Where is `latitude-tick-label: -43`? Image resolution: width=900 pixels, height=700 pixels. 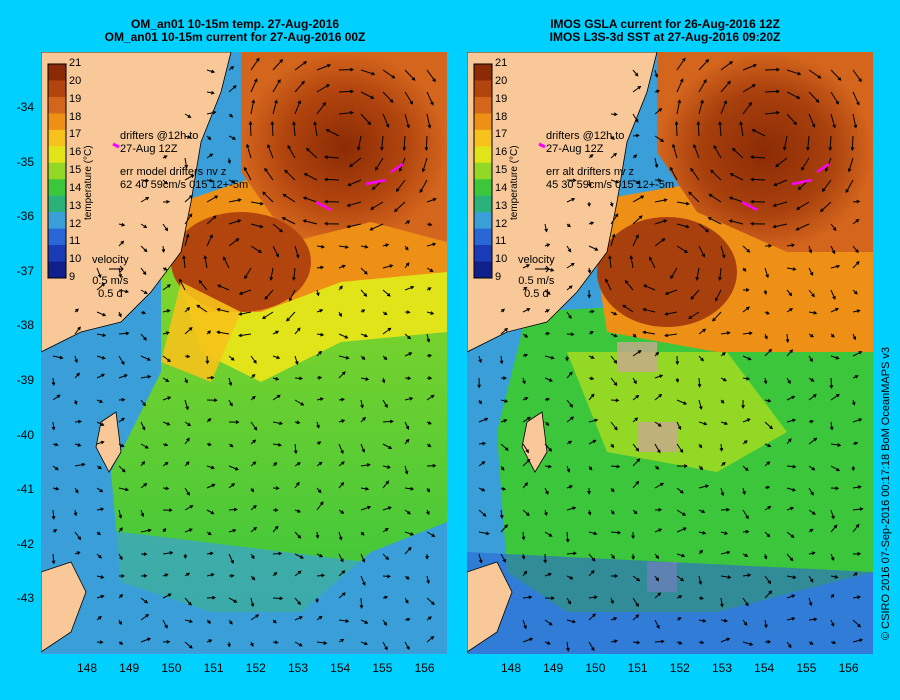
latitude-tick-label: -43 is located at coordinates (25, 598).